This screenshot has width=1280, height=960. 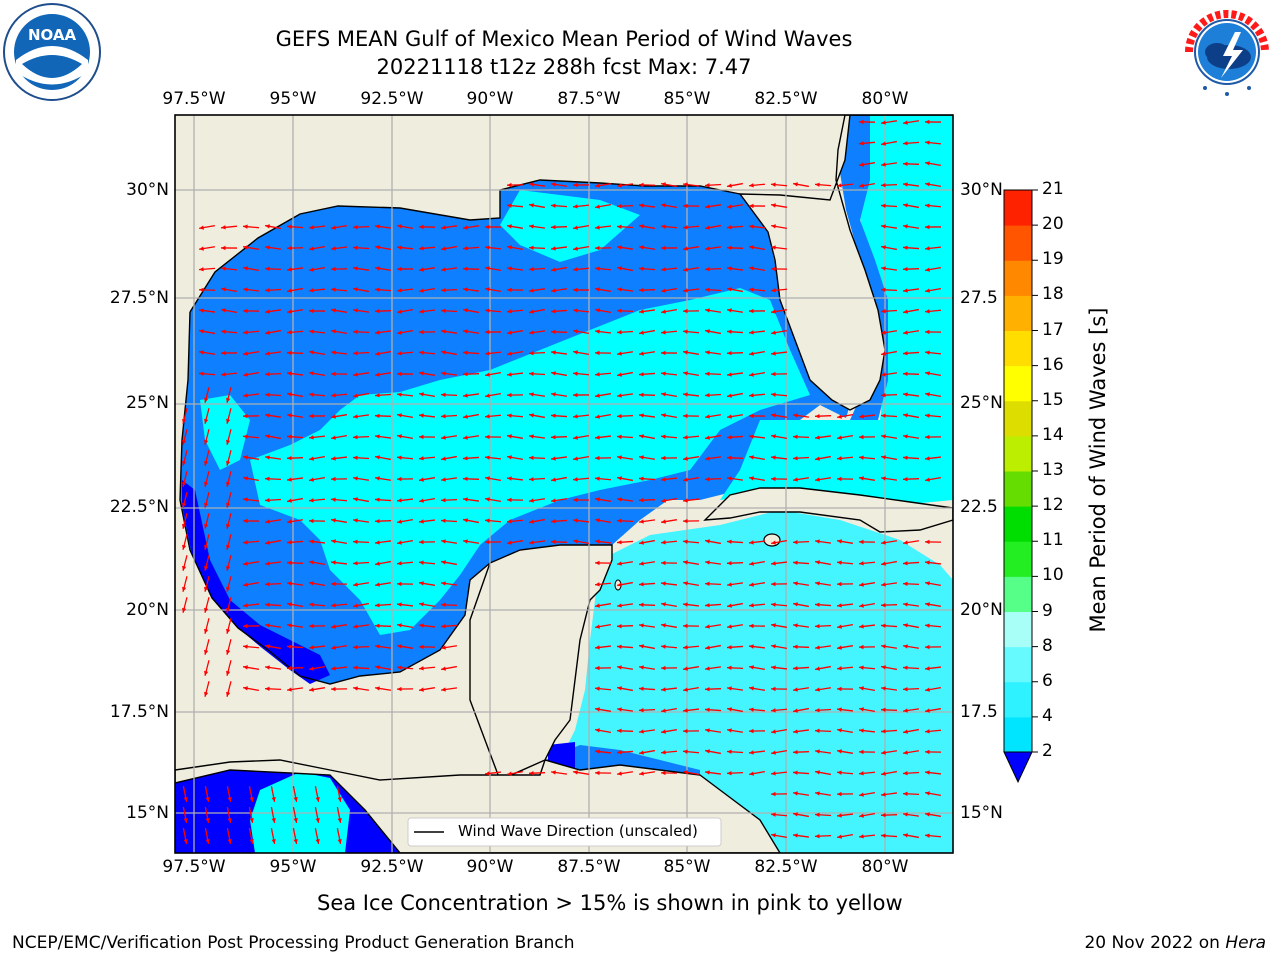 What do you see at coordinates (564, 67) in the screenshot?
I see `plot-title-line2: 20221118 t12z 288h fcst Max: 7.47` at bounding box center [564, 67].